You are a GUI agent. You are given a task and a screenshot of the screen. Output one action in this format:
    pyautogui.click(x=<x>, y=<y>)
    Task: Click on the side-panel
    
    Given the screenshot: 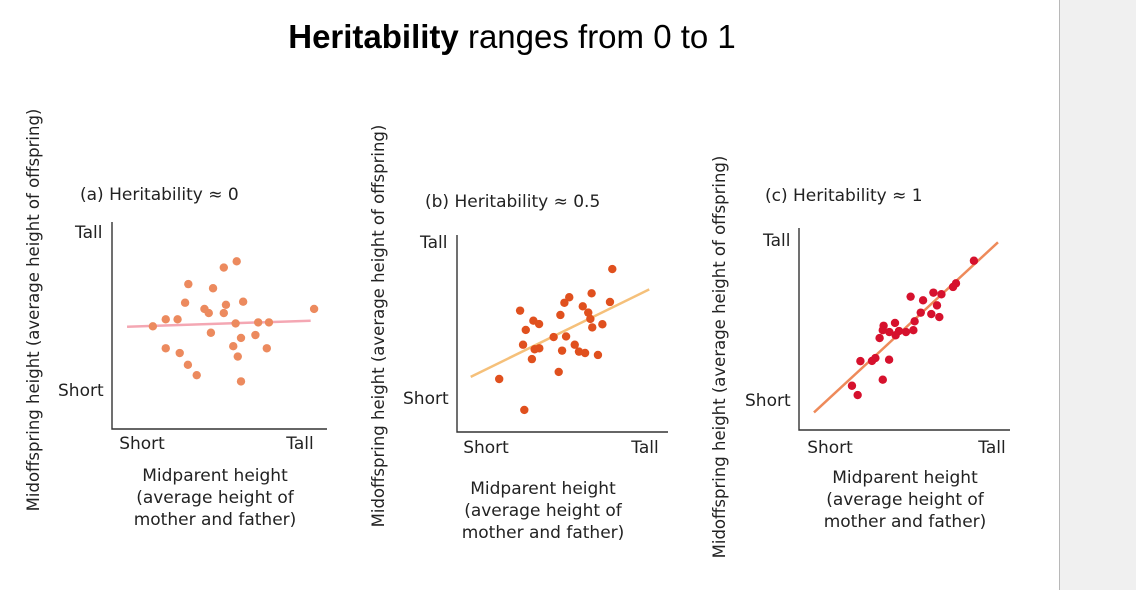 What is the action you would take?
    pyautogui.click(x=1097, y=295)
    